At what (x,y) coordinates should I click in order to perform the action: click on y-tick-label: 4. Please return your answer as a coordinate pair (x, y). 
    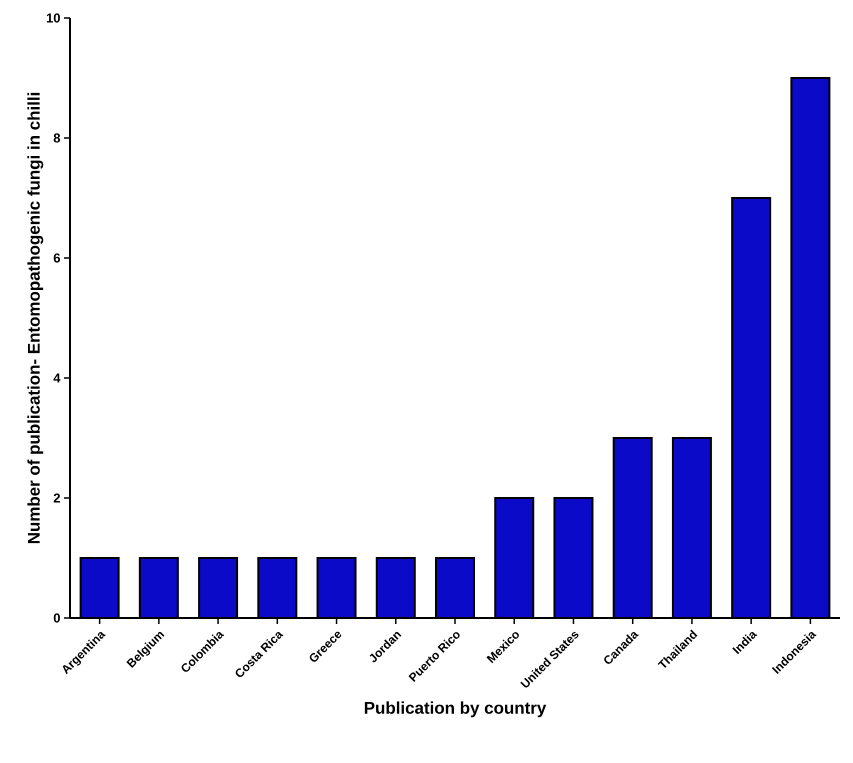
    Looking at the image, I should click on (56, 378).